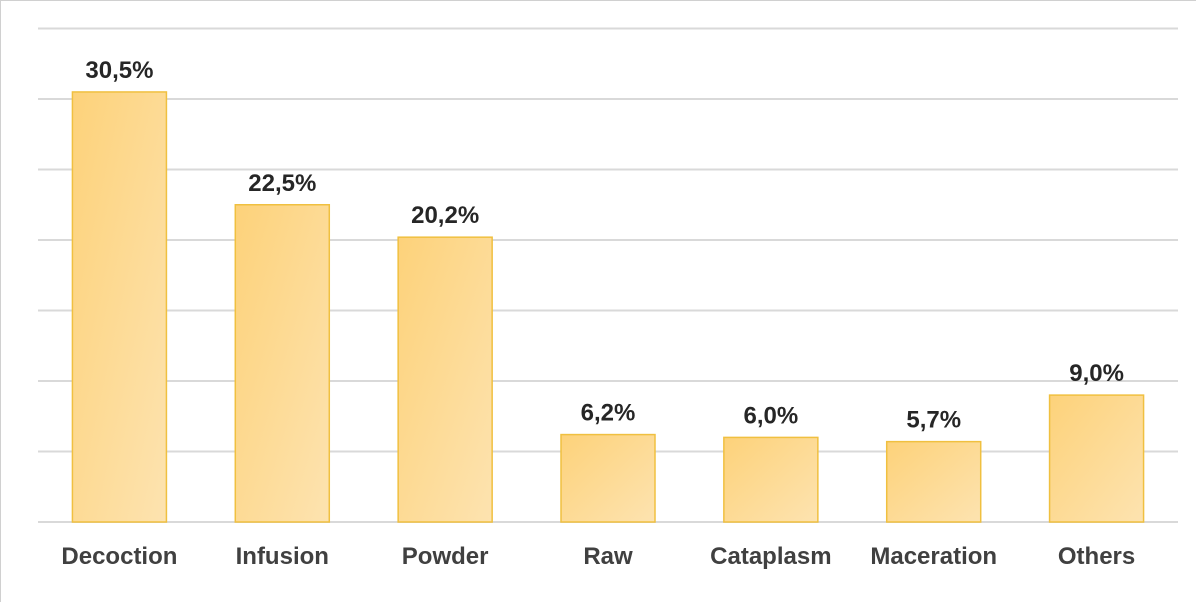 The height and width of the screenshot is (604, 1198). What do you see at coordinates (282, 556) in the screenshot?
I see `tick-label-infusion: Infusion` at bounding box center [282, 556].